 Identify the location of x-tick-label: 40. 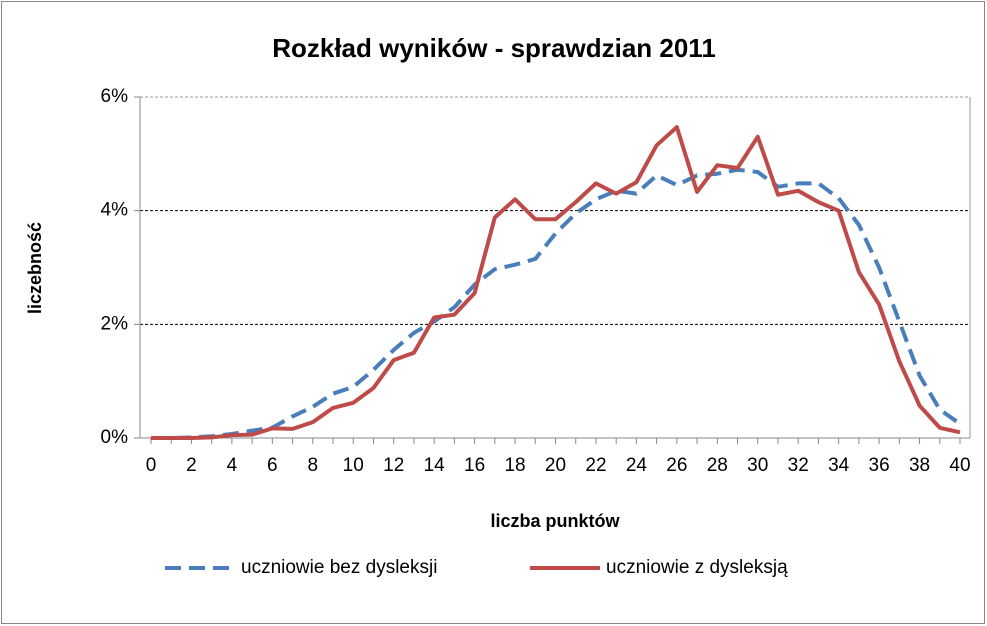
(959, 465).